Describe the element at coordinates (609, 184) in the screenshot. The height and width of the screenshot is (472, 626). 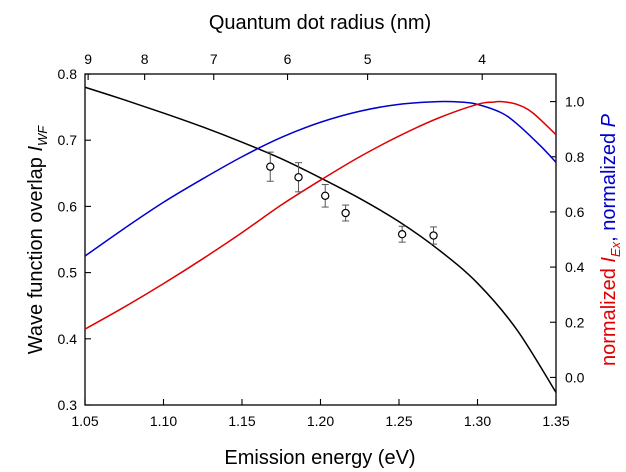
I see `y-right-title-part2: , normalized` at that location.